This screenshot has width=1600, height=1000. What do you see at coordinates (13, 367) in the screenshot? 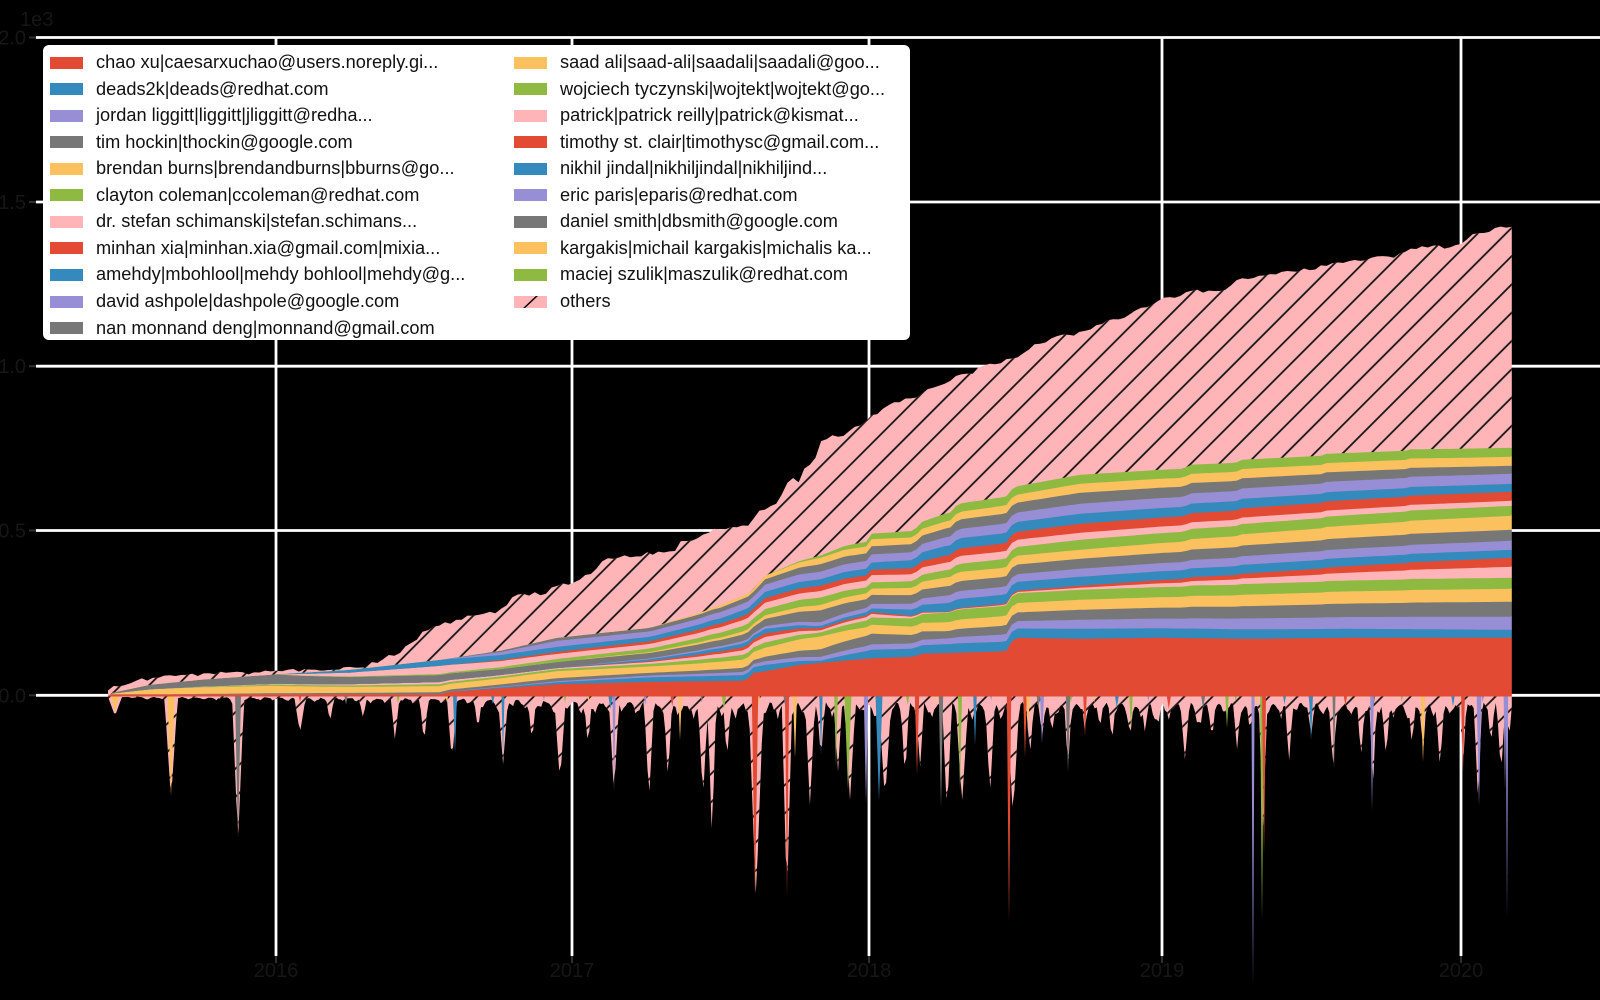
I see `svg-text: 1.0` at bounding box center [13, 367].